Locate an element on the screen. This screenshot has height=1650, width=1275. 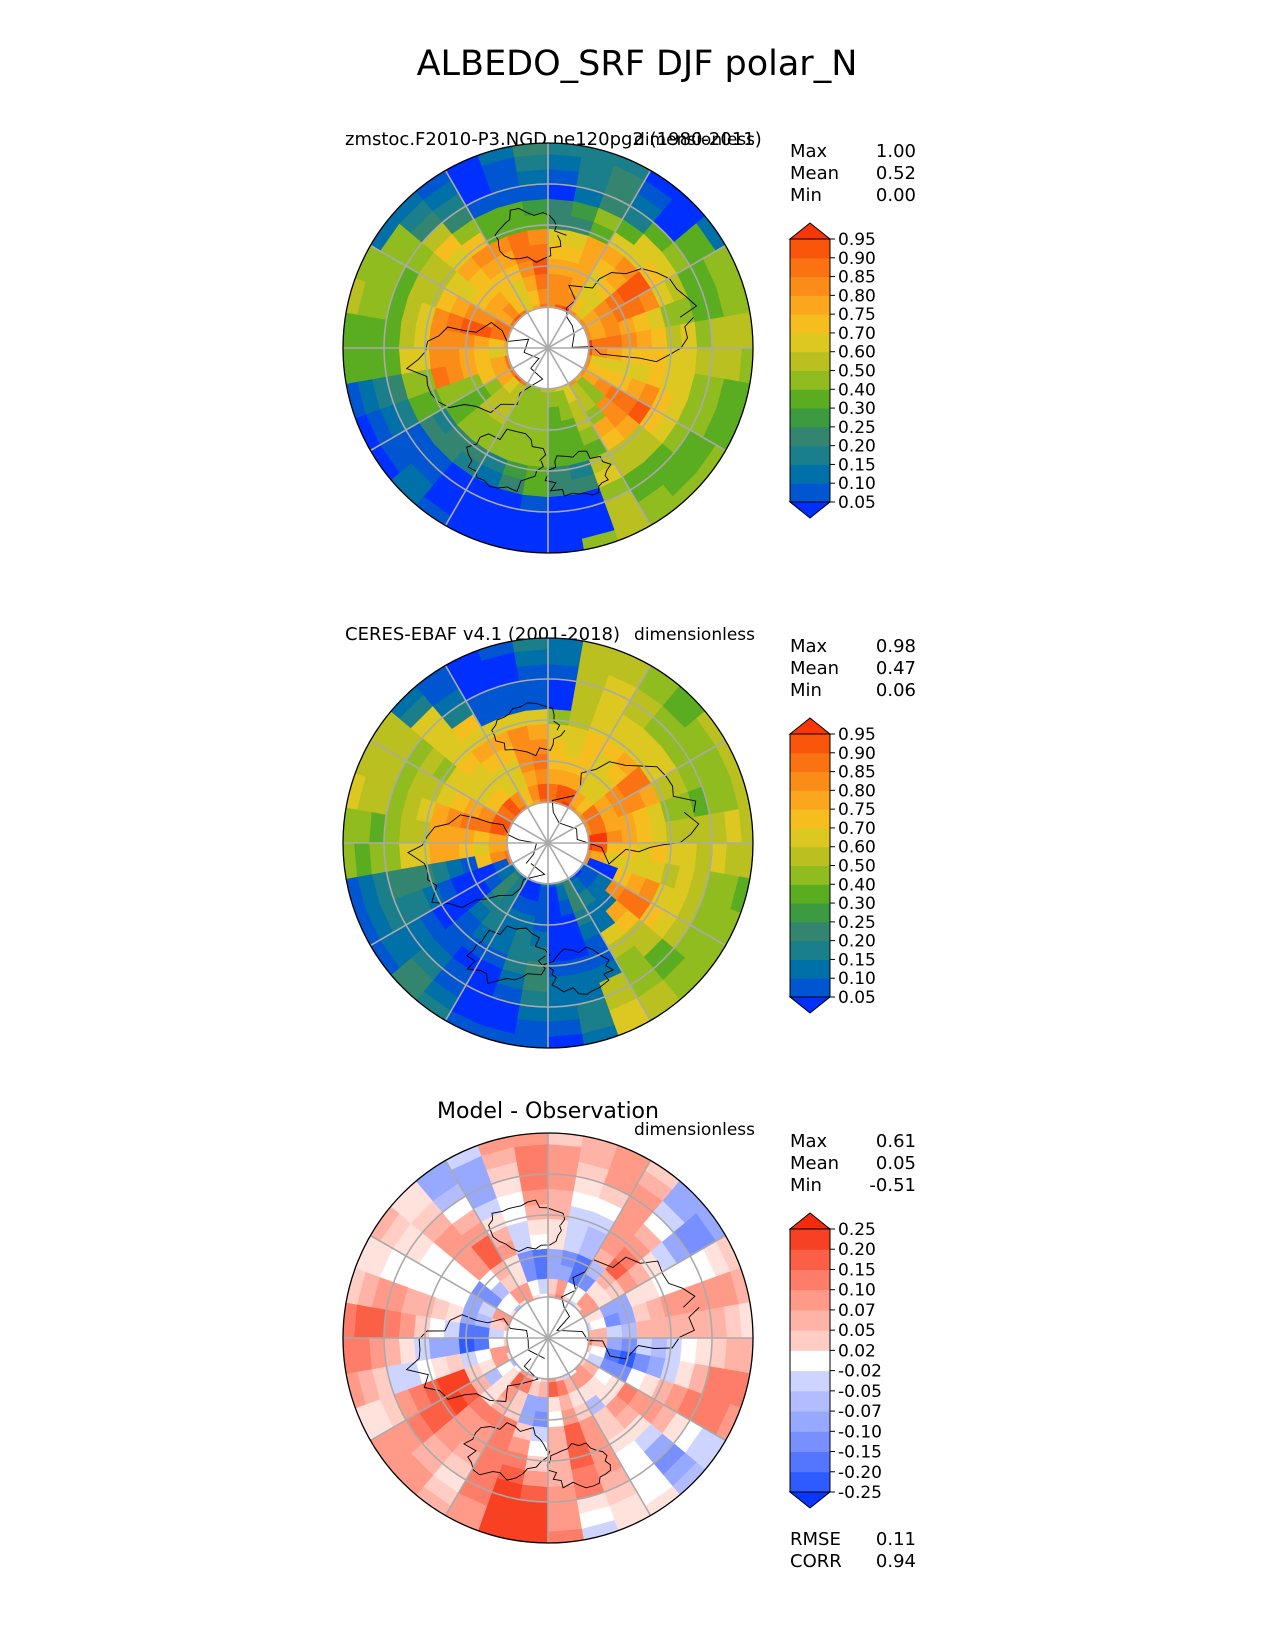
lat-lon-grid is located at coordinates (548, 843).